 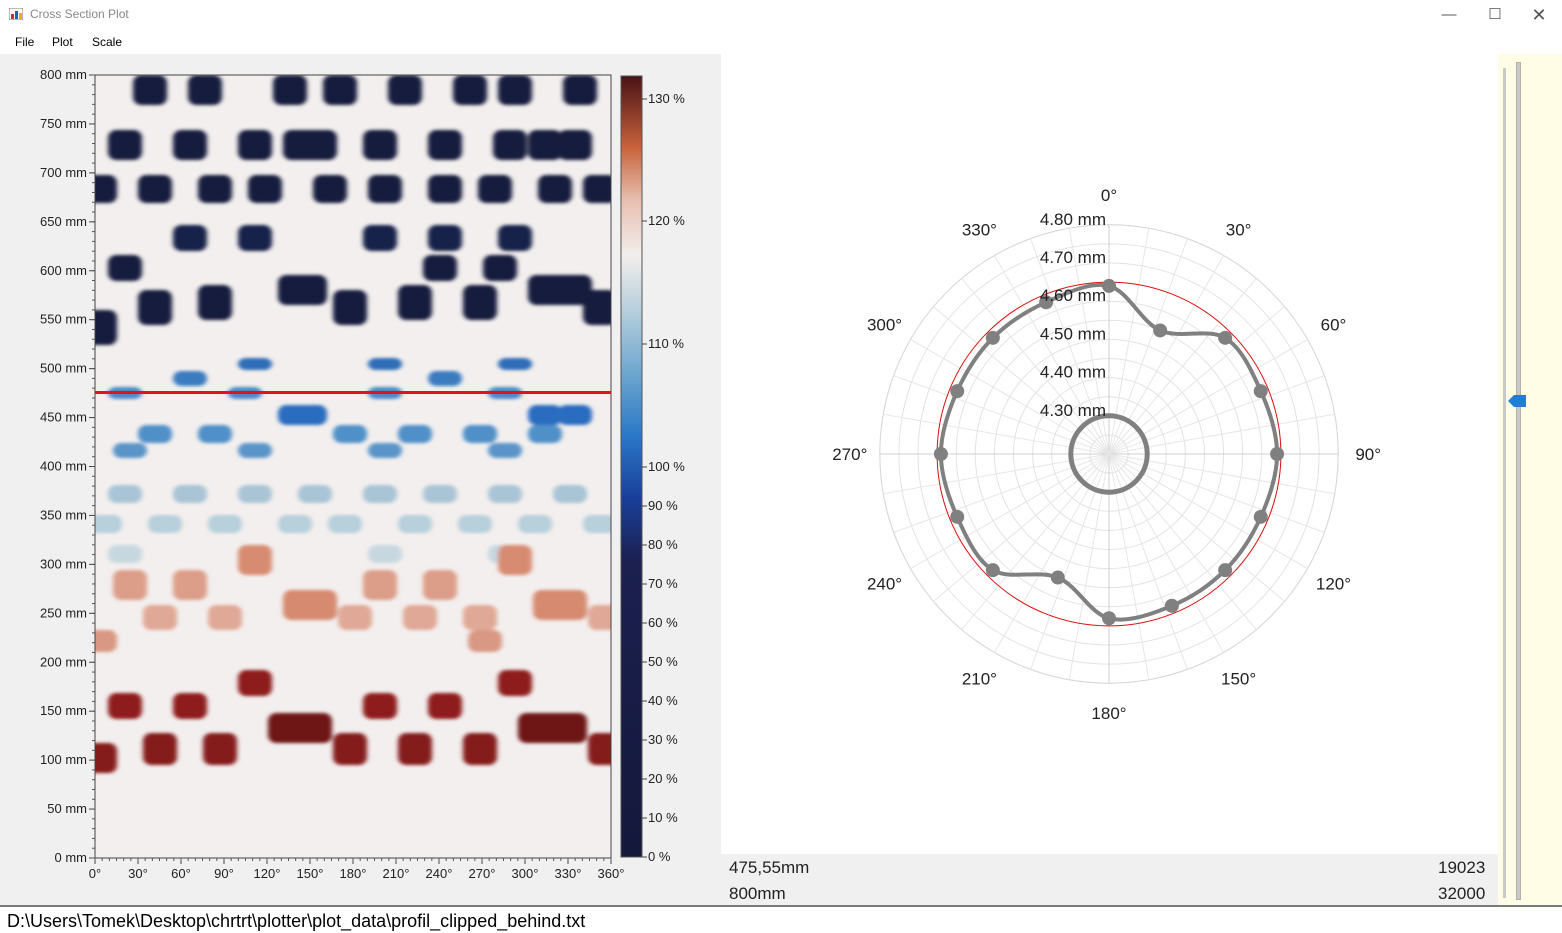 I want to click on total-height: 800mm, so click(x=757, y=893).